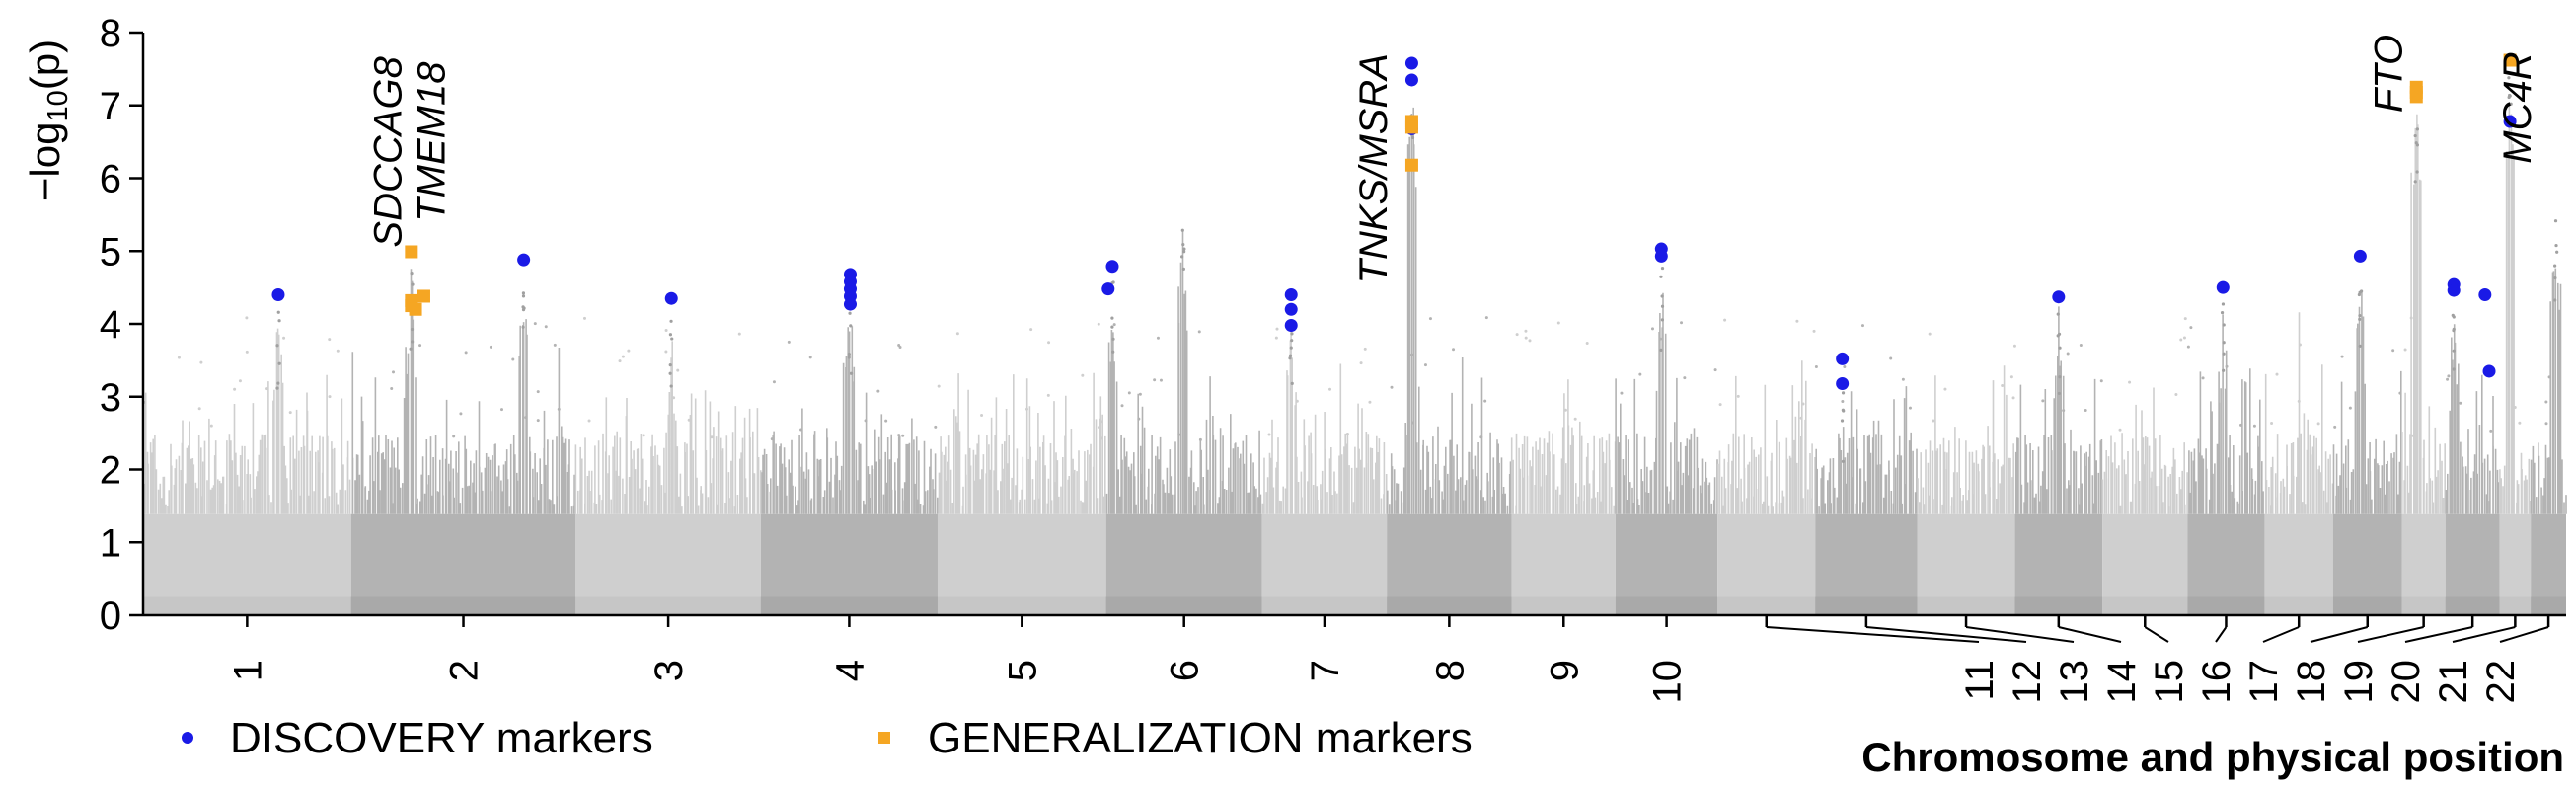  I want to click on x-tick-label-chr-10: 10, so click(1668, 682).